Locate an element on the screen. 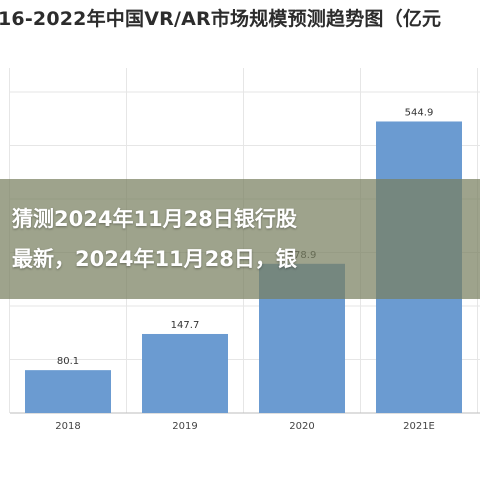 The width and height of the screenshot is (480, 480). bar-2019 is located at coordinates (185, 373).